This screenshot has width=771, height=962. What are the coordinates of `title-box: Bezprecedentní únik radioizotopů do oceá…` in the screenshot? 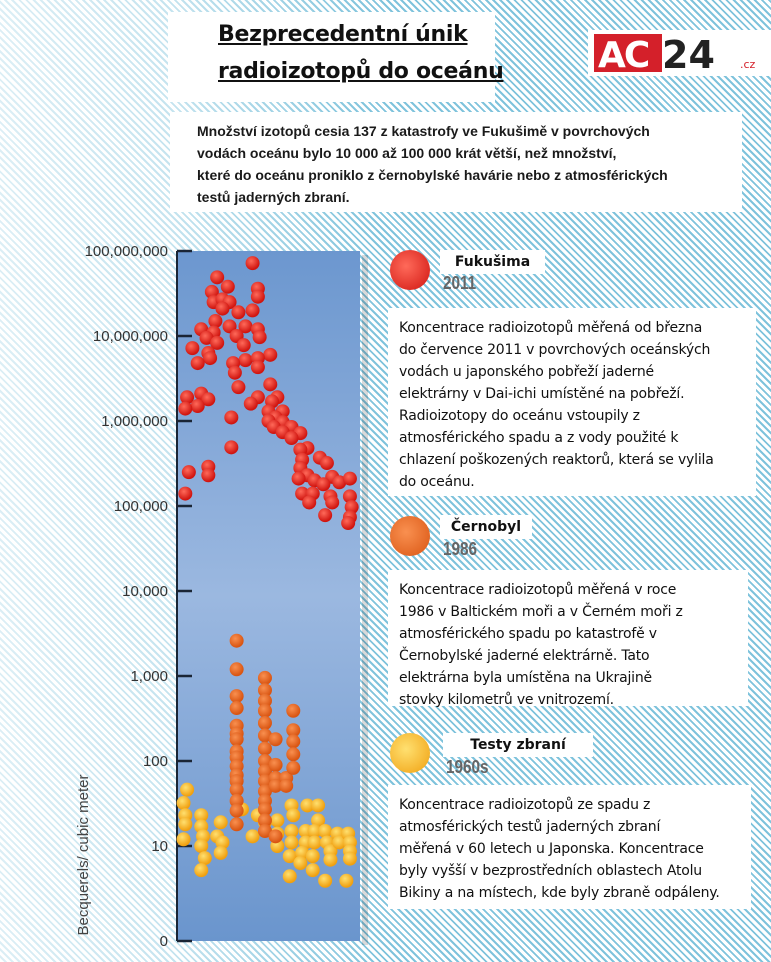 It's located at (336, 57).